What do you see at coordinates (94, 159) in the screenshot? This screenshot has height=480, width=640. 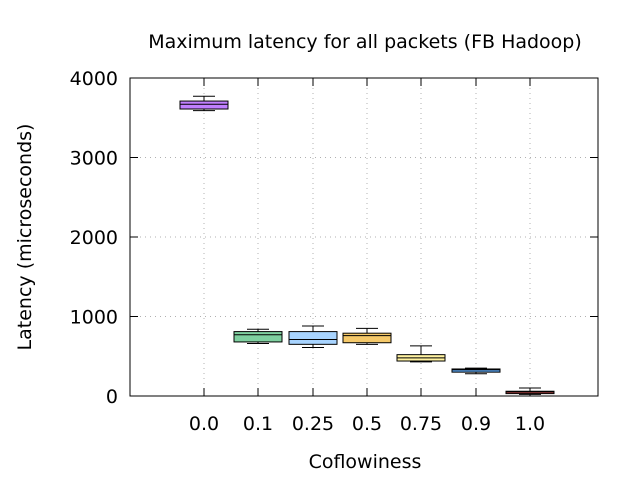 I see `y-tick-label: 3000` at bounding box center [94, 159].